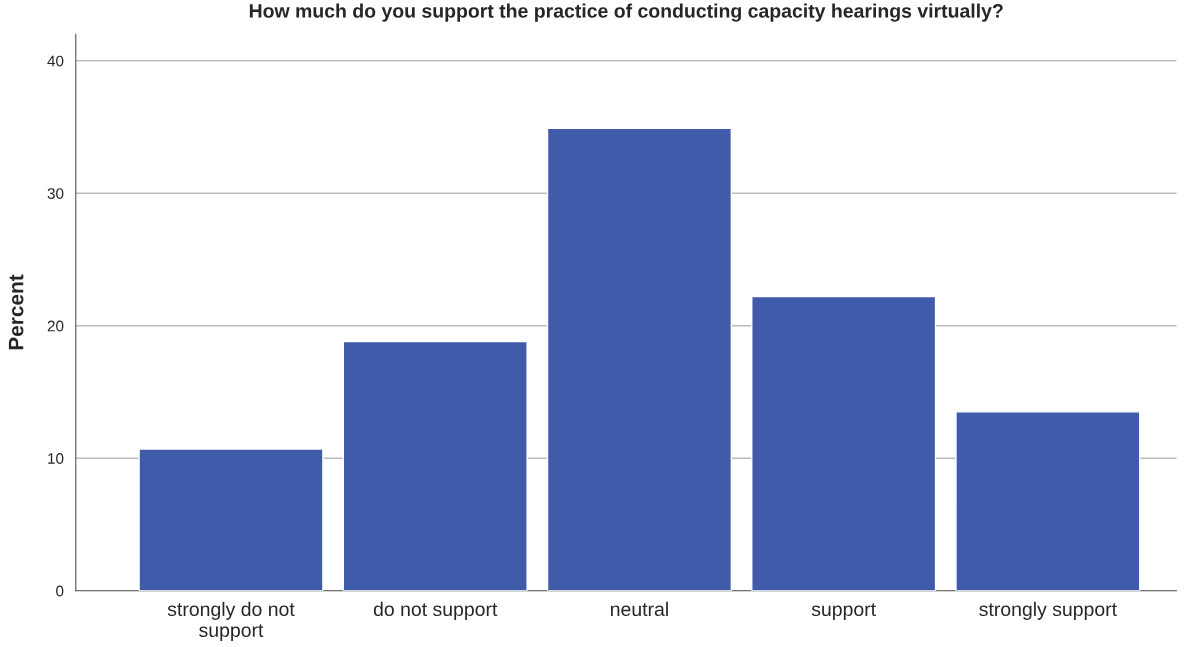 The height and width of the screenshot is (647, 1203). Describe the element at coordinates (55, 193) in the screenshot. I see `y-tick-label: 30` at that location.